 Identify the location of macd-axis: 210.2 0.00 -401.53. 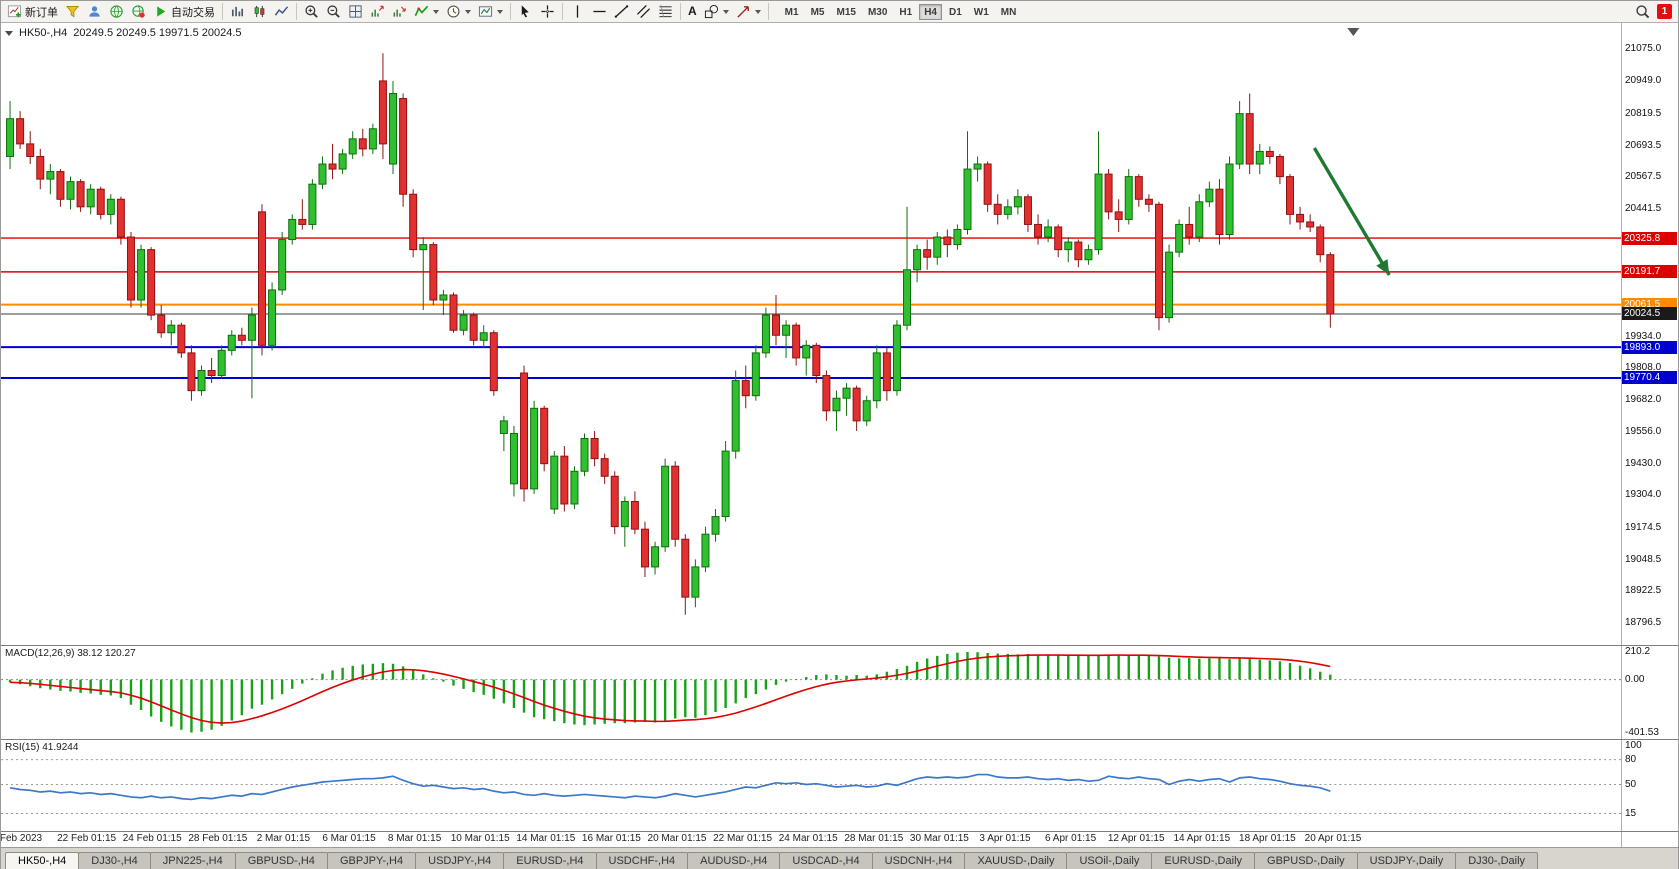
(1649, 692).